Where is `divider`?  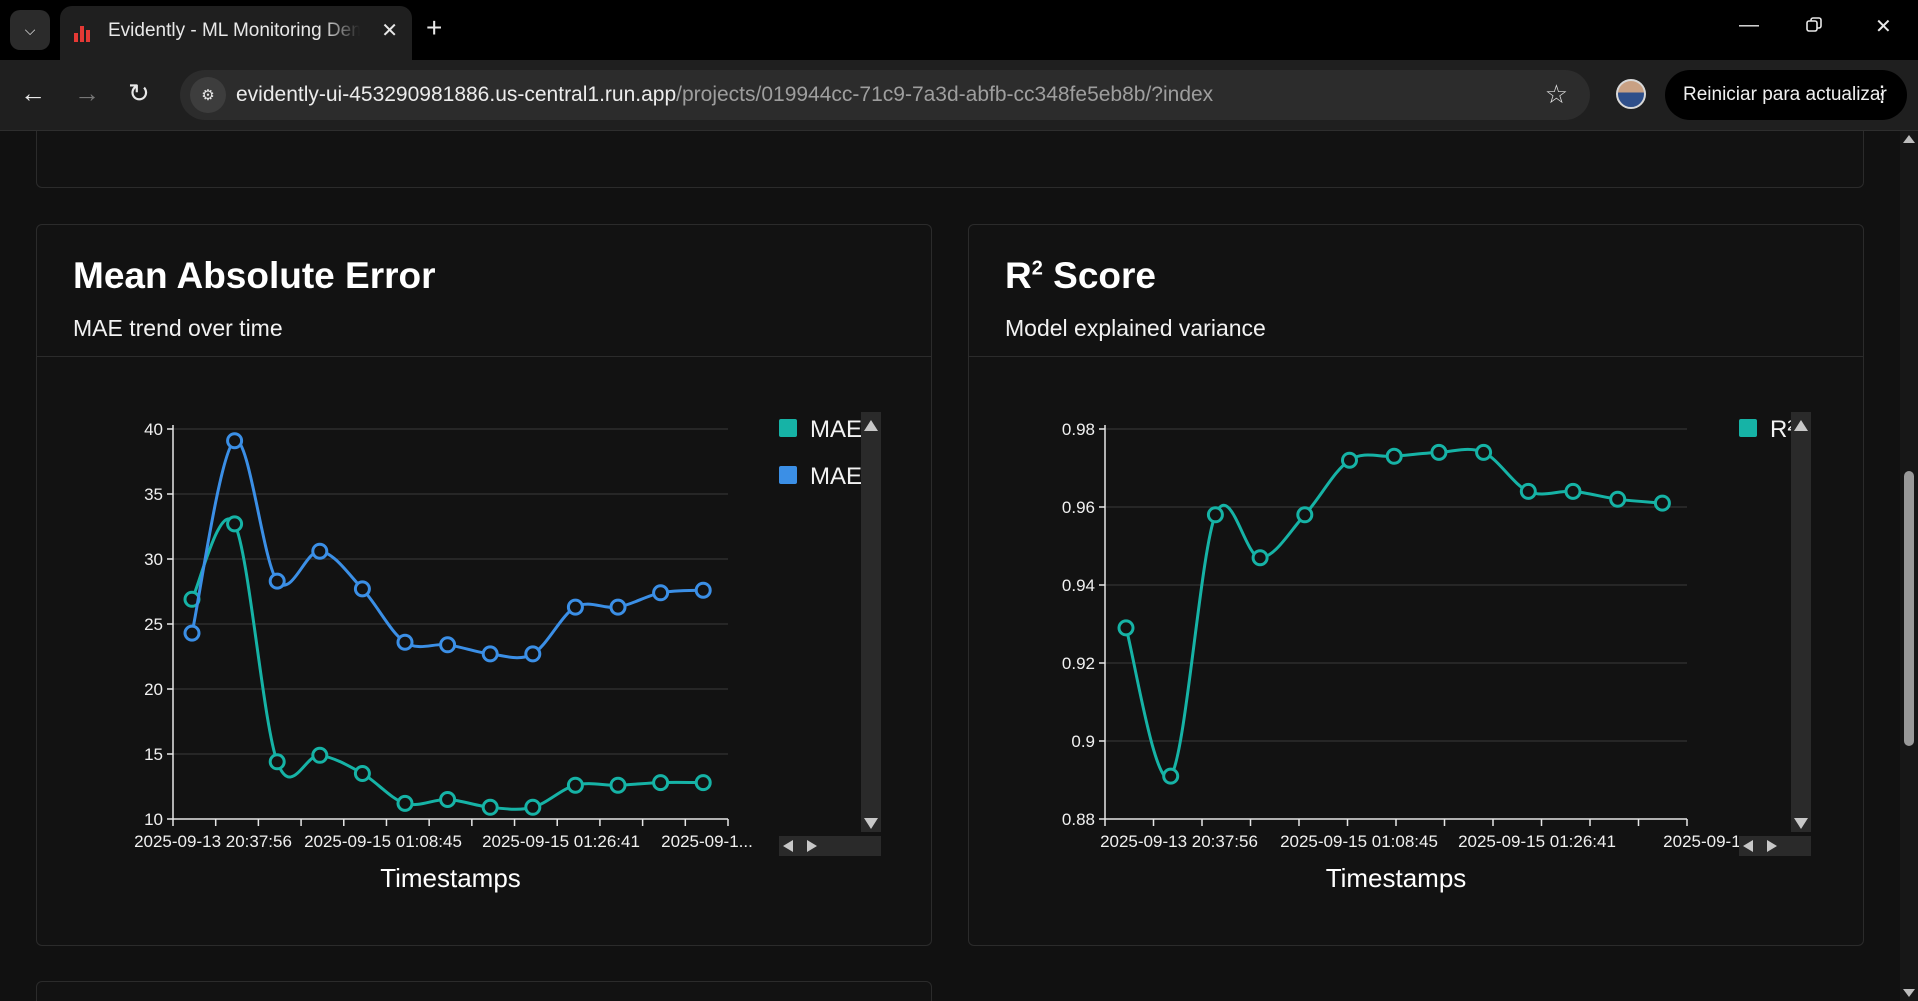 divider is located at coordinates (1416, 356).